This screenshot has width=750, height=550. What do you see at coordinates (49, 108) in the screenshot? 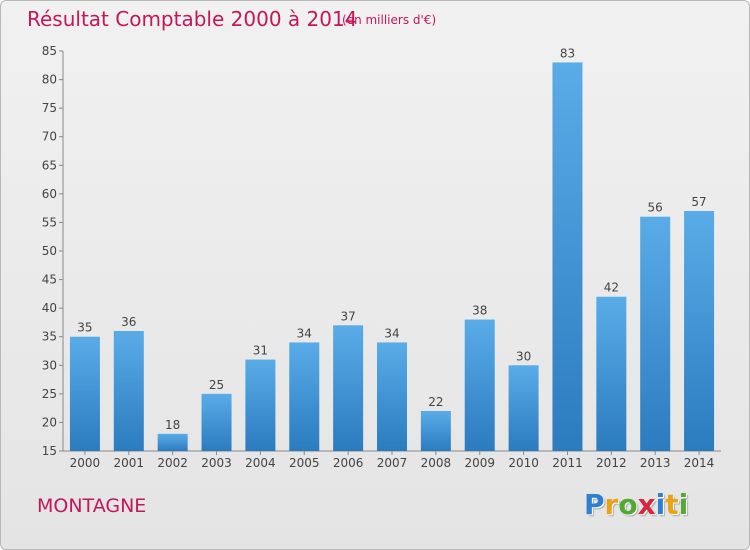
I see `y-tick-label: 75` at bounding box center [49, 108].